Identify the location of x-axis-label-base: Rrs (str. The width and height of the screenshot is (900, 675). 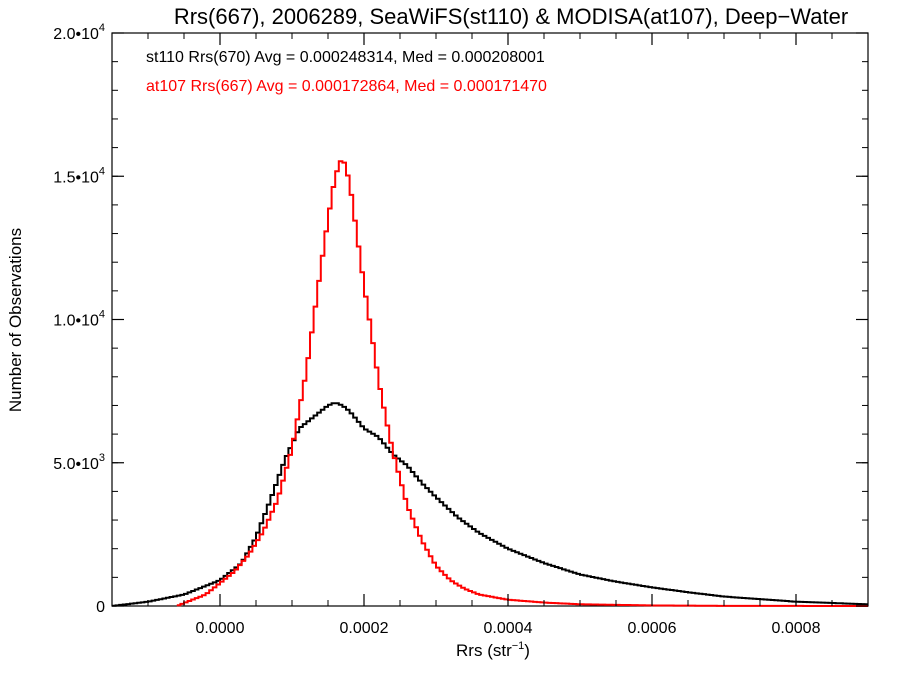
(484, 650).